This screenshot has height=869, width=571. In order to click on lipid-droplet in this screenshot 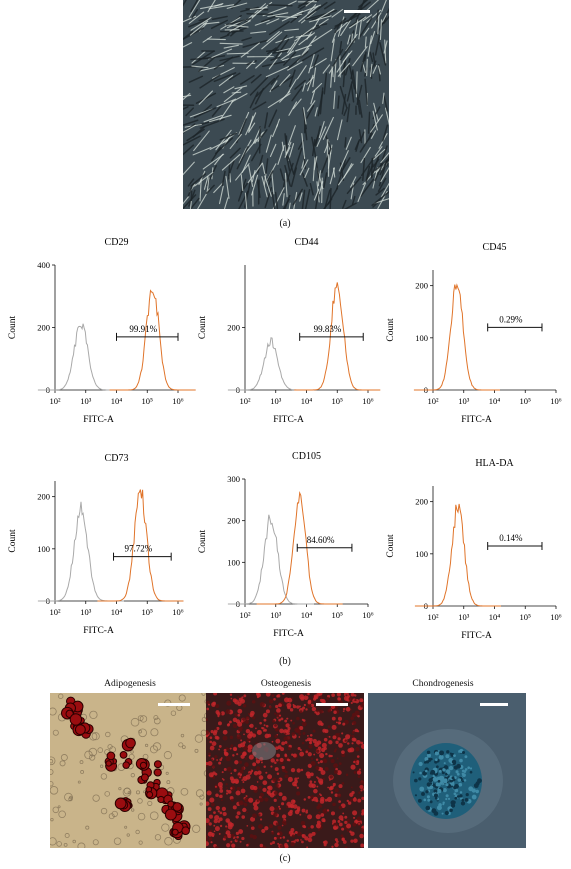, I will do `click(111, 756)`.